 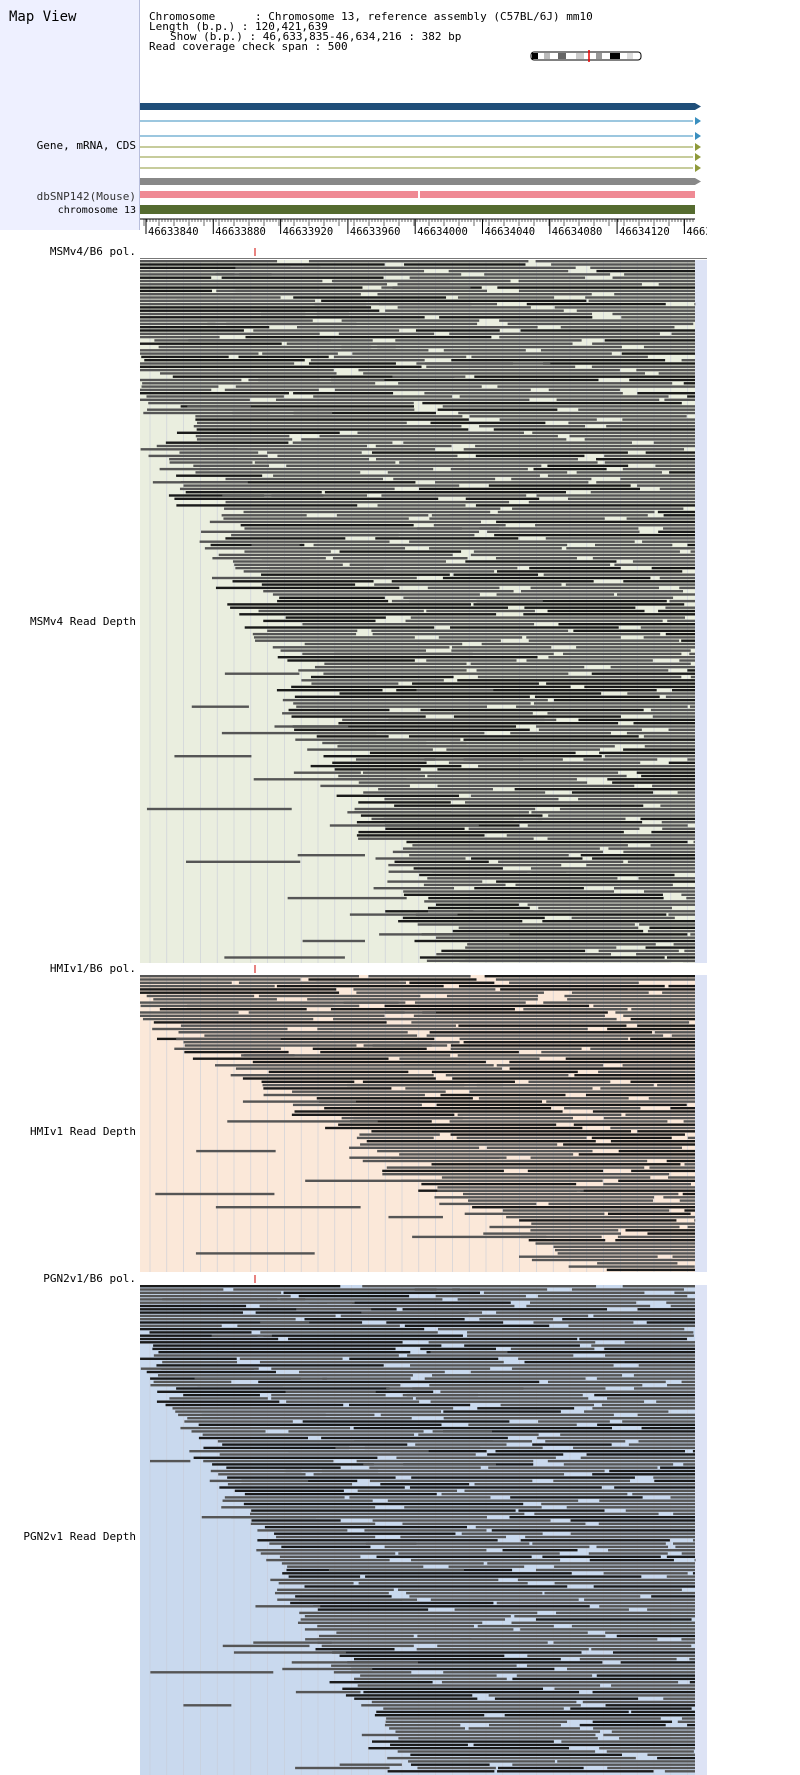 I want to click on length-key: Length (b.p.), so click(x=192, y=26).